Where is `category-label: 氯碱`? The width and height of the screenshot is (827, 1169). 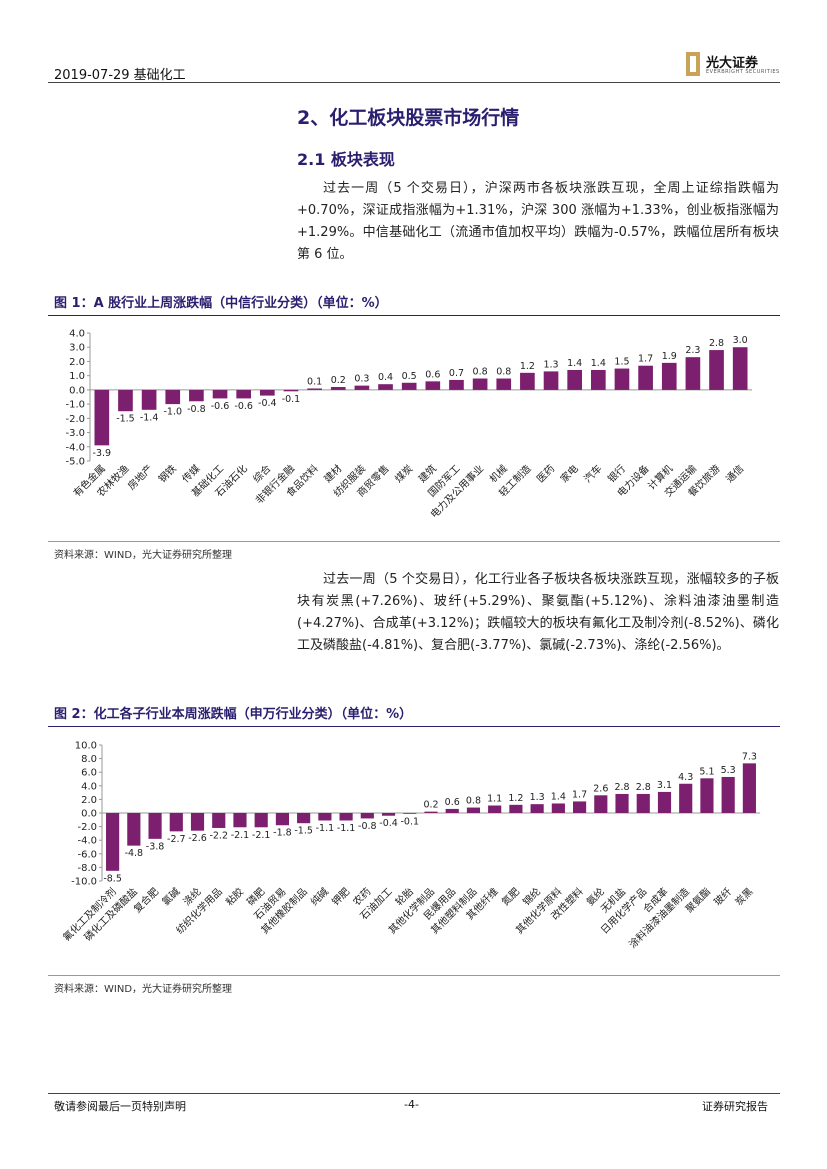 category-label: 氯碱 is located at coordinates (170, 896).